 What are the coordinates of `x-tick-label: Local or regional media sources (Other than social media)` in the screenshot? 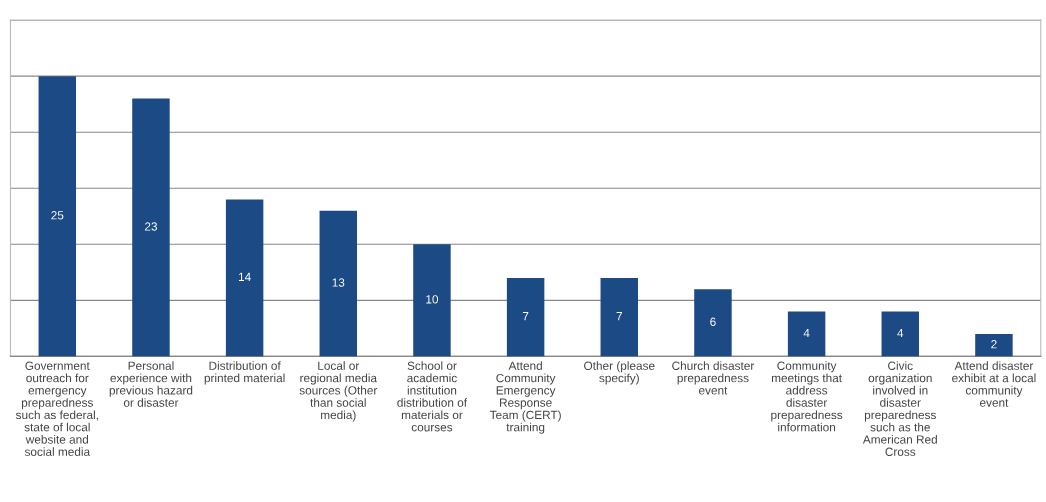 It's located at (338, 391).